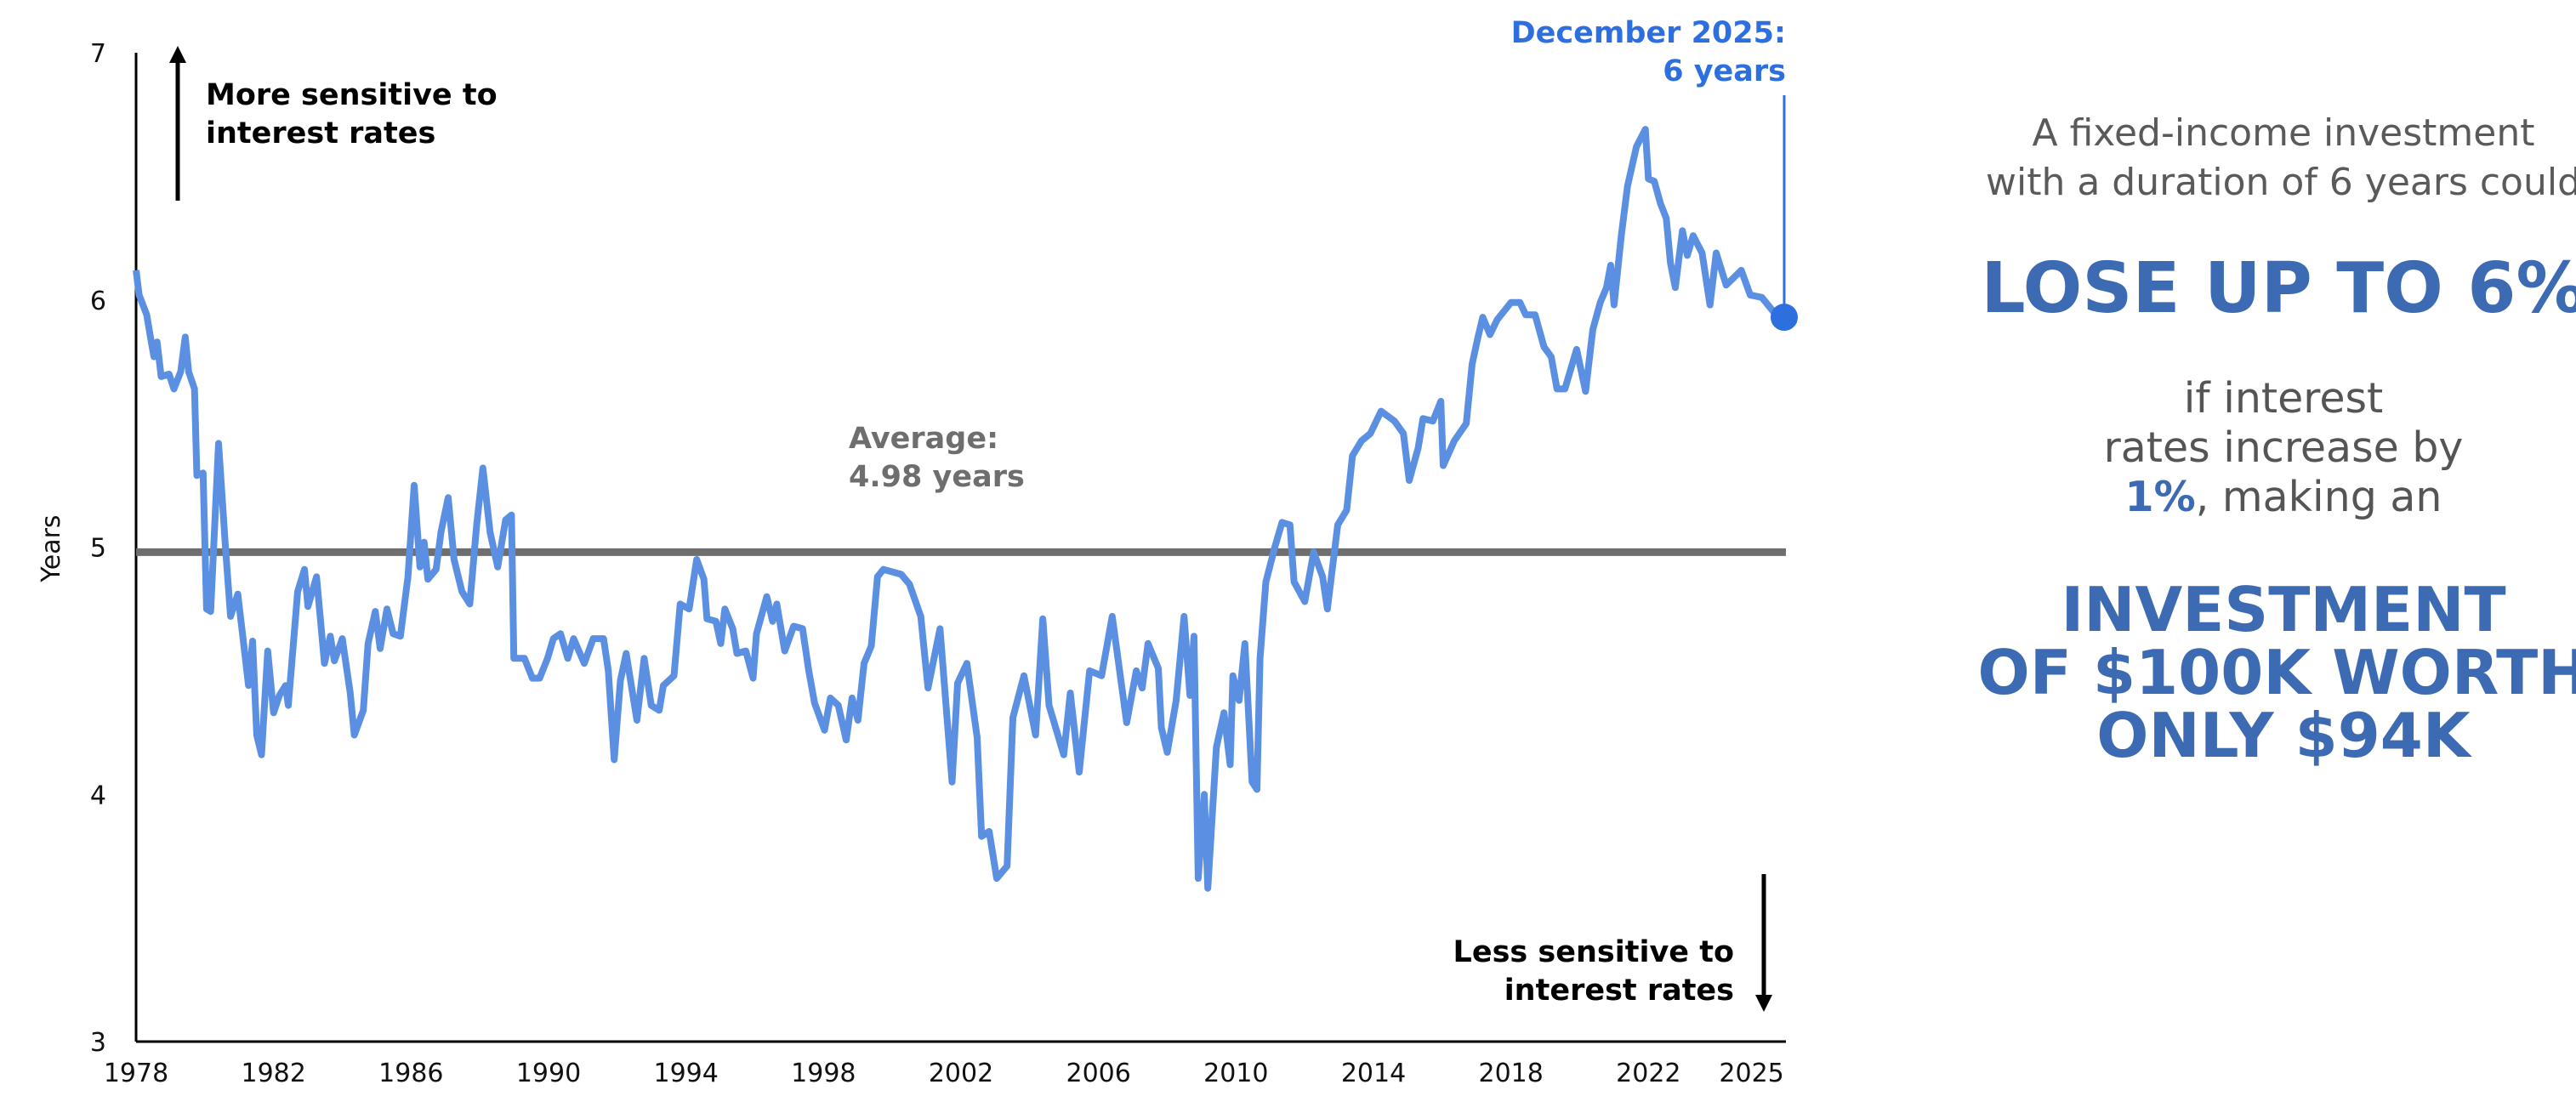 The width and height of the screenshot is (2576, 1096). Describe the element at coordinates (98, 301) in the screenshot. I see `y-tick-label: 6` at that location.